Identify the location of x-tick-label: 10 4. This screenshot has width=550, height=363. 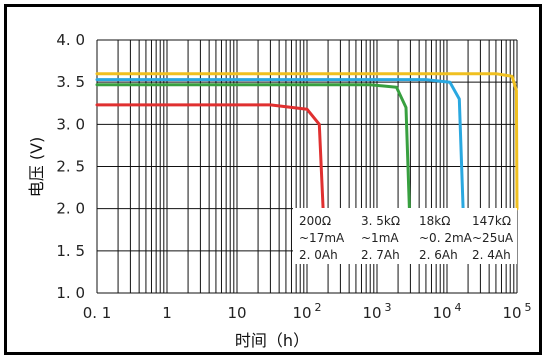
(446, 311).